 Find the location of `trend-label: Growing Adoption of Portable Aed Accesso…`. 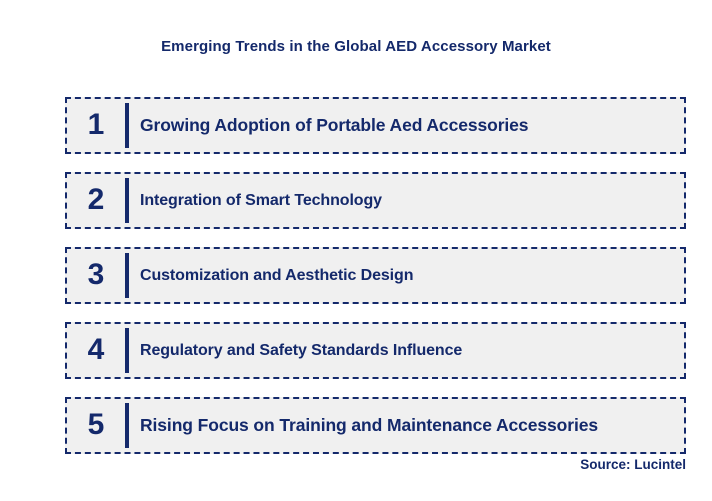

trend-label: Growing Adoption of Portable Aed Accesso… is located at coordinates (334, 125).